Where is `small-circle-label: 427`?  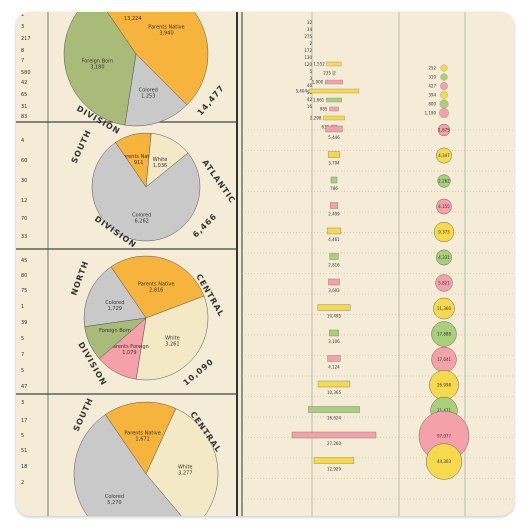
small-circle-label: 427 is located at coordinates (432, 86).